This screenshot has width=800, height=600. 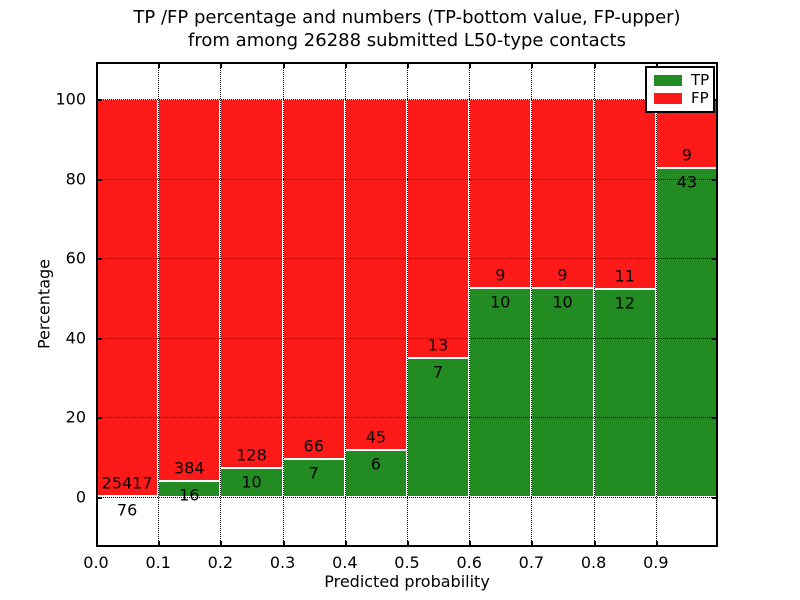 I want to click on bar-count-label-fp: 11, so click(x=624, y=276).